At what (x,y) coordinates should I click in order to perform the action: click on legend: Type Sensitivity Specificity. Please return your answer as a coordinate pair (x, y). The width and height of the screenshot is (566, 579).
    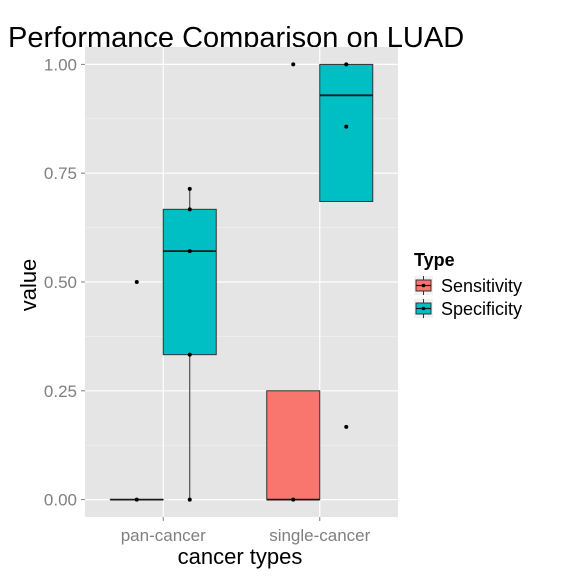
    Looking at the image, I should click on (468, 284).